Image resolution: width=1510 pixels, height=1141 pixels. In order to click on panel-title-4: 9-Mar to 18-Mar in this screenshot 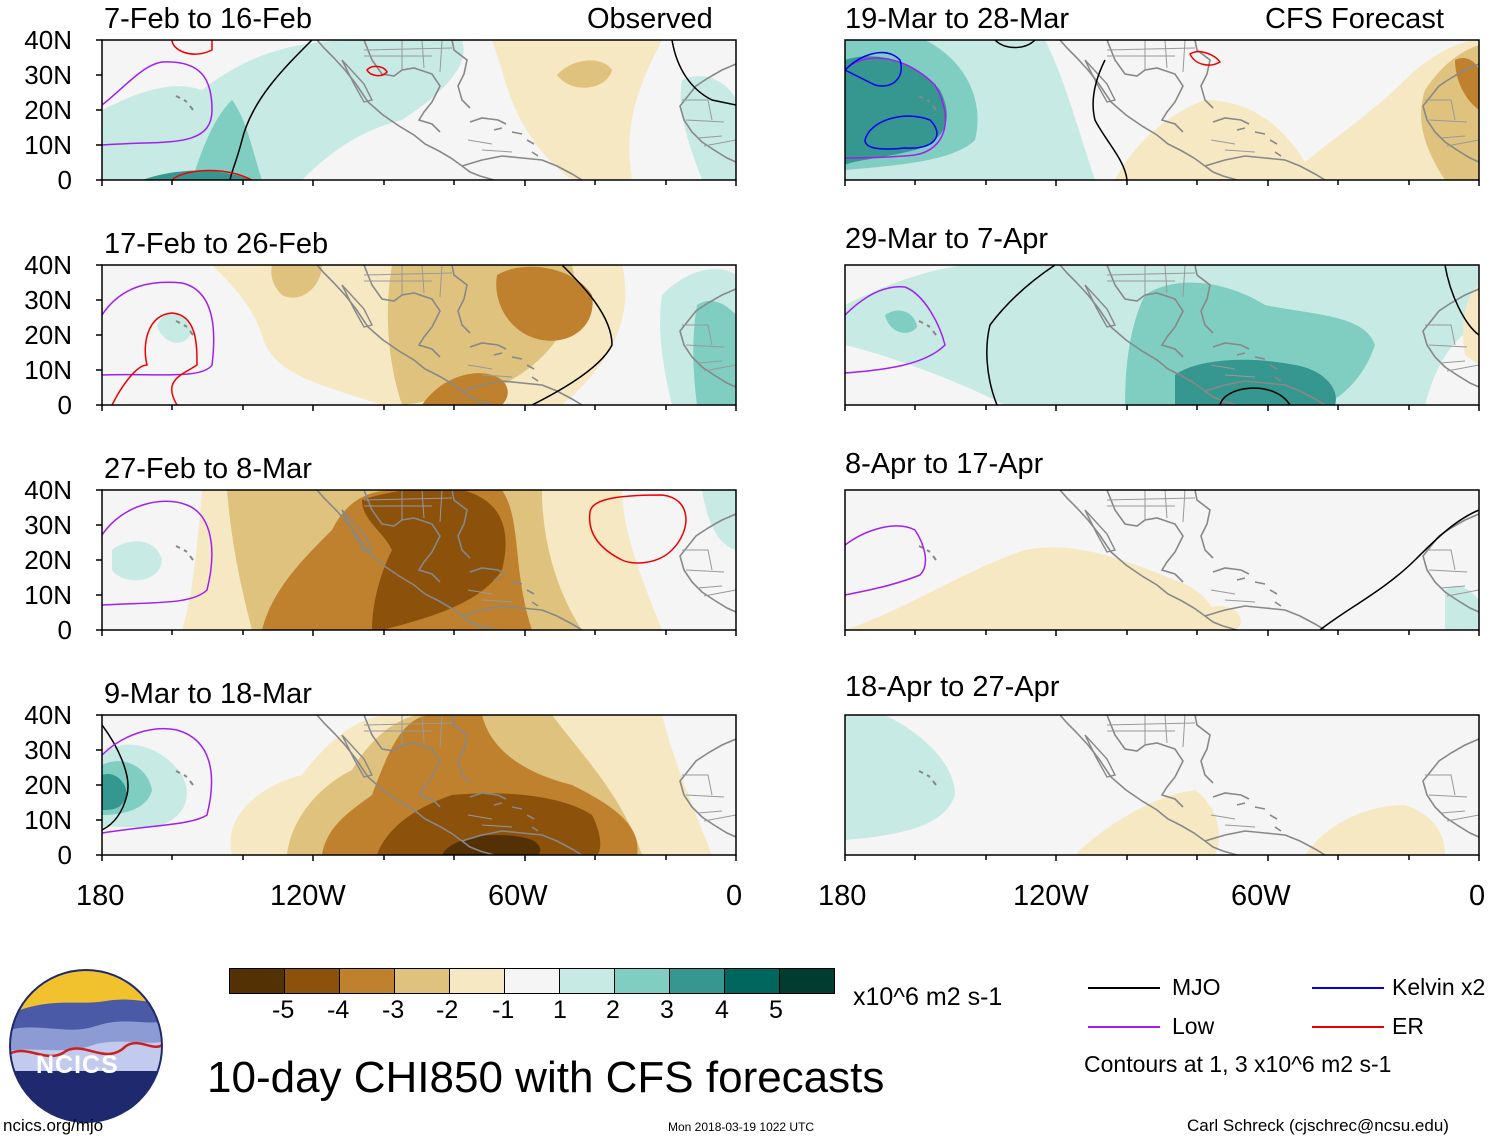, I will do `click(208, 694)`.